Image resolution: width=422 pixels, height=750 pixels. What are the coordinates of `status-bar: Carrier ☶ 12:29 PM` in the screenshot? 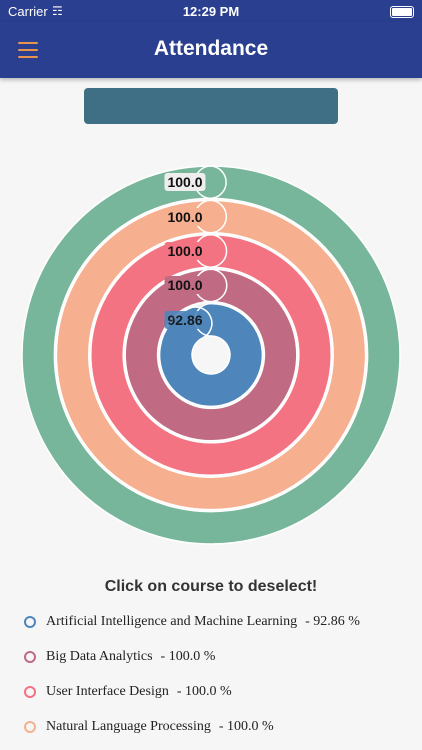 It's located at (211, 11).